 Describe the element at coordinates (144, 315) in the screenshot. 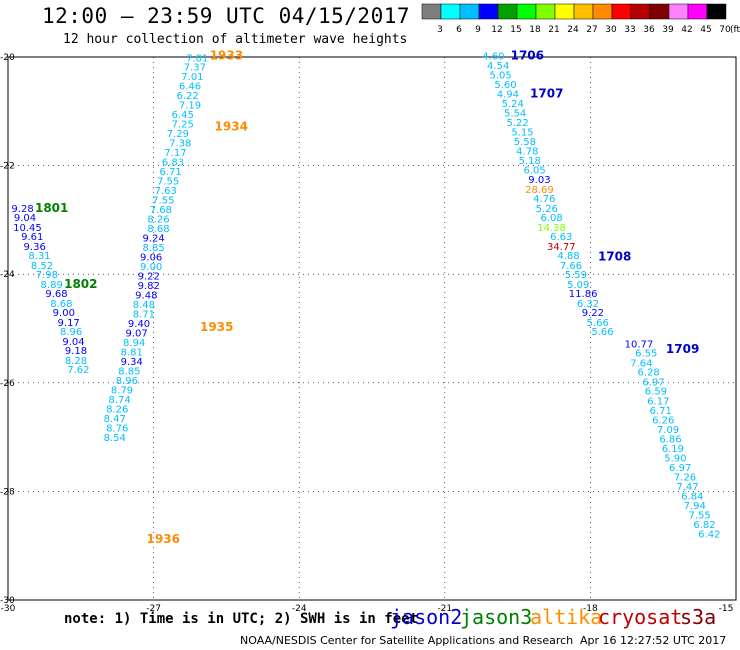

I see `wave-height-value: 8.71` at that location.